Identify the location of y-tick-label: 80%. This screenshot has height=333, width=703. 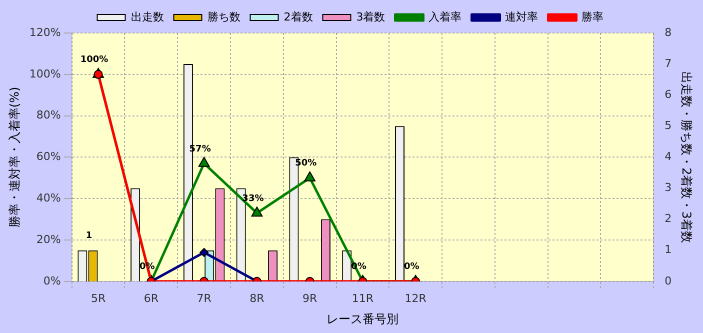
(48, 115).